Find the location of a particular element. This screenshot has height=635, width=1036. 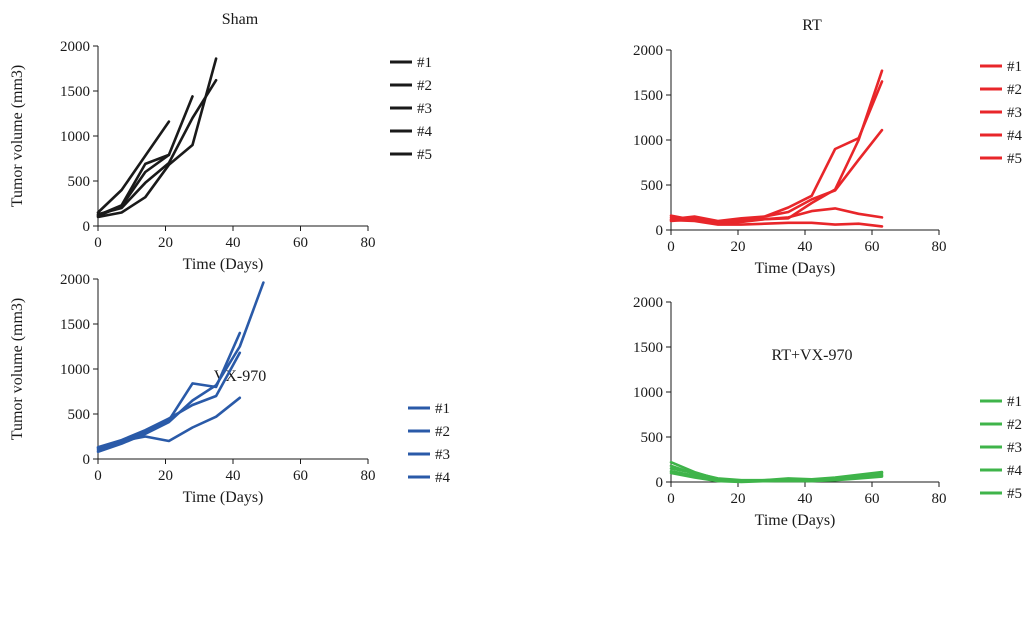

chart-title: Sham is located at coordinates (240, 19).